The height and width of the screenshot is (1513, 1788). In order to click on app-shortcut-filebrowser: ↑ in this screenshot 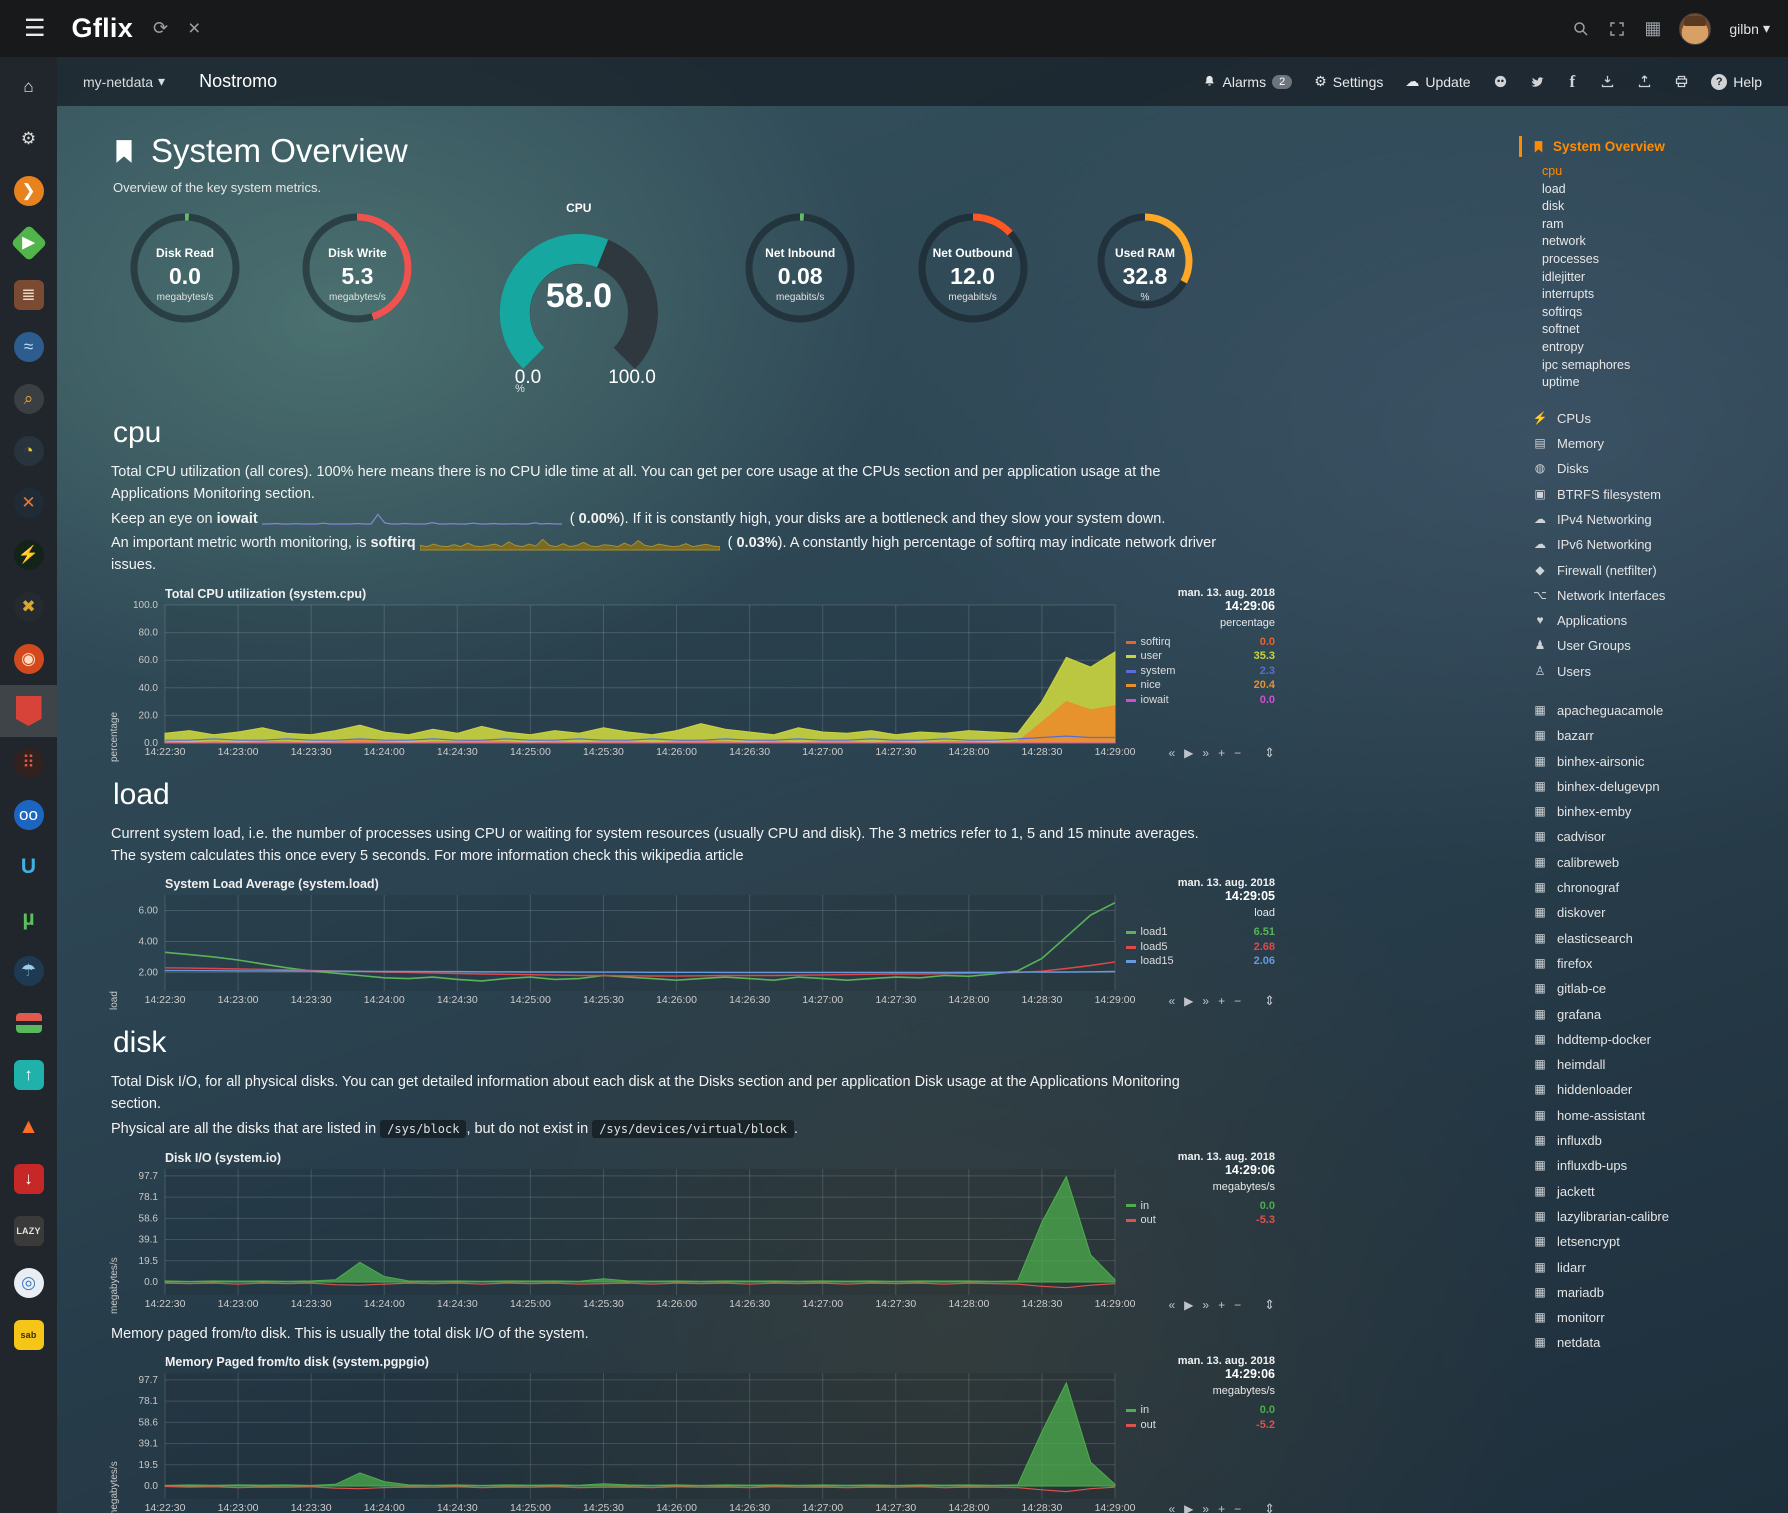, I will do `click(28, 1075)`.